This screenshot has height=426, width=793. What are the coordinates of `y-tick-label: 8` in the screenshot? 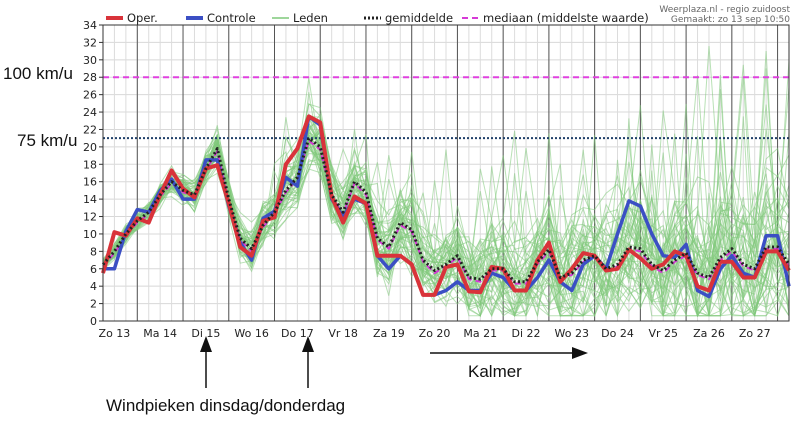 It's located at (93, 251).